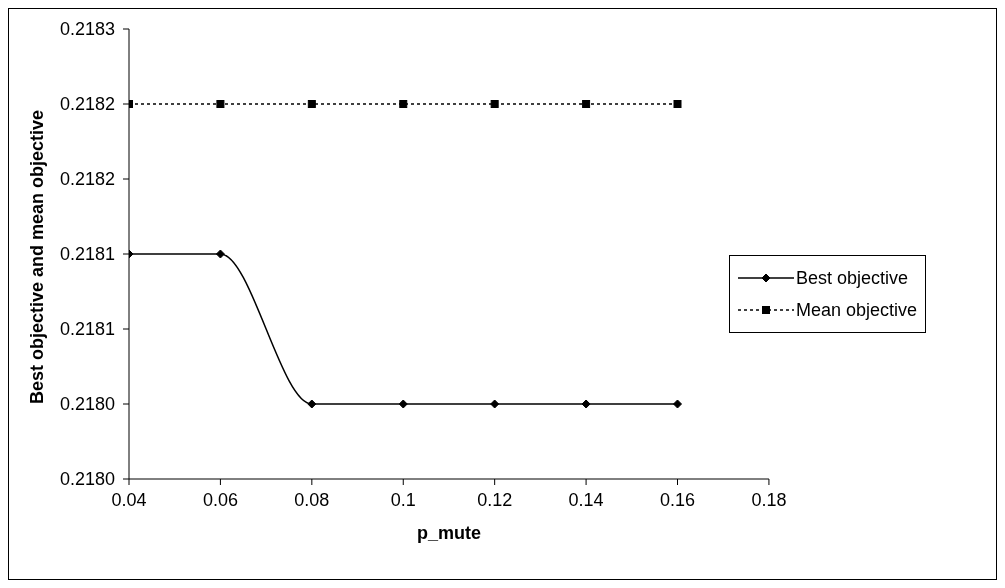 Image resolution: width=1005 pixels, height=588 pixels. I want to click on x-tick-label: 0.1, so click(403, 499).